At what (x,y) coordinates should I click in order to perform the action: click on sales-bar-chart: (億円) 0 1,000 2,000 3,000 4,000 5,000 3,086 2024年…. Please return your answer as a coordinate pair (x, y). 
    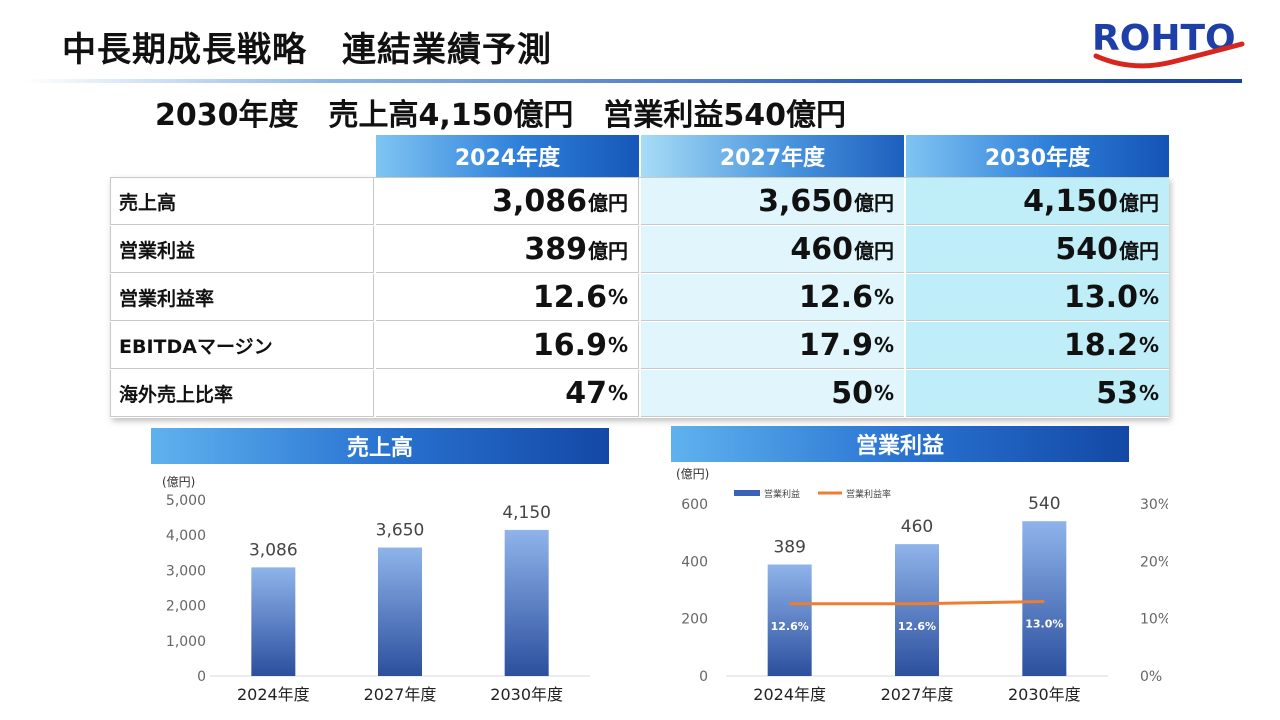
    Looking at the image, I should click on (376, 589).